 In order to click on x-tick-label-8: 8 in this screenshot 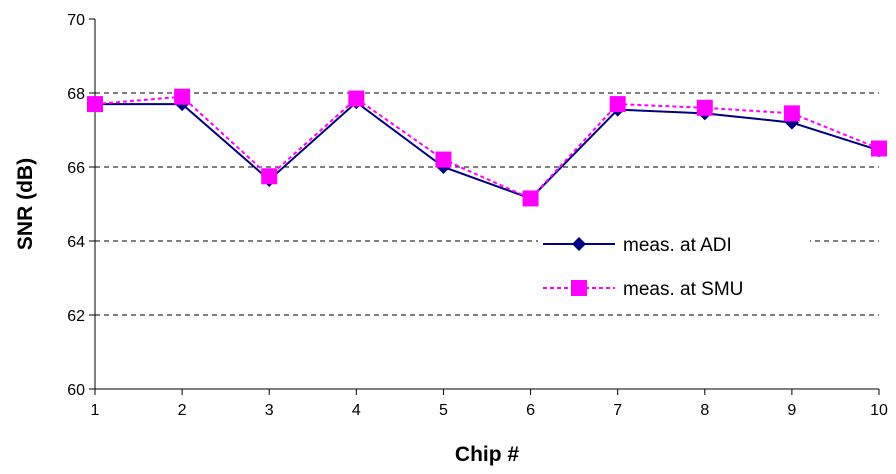, I will do `click(704, 410)`.